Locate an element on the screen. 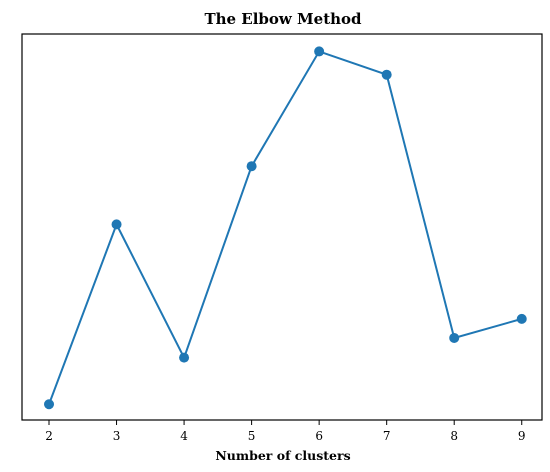 This screenshot has width=550, height=472. x-tick-label: 4 is located at coordinates (184, 436).